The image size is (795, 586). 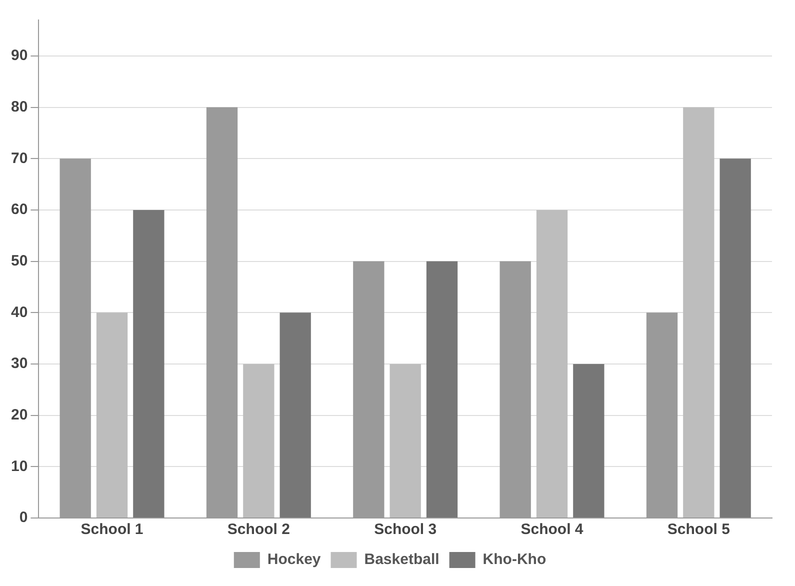 I want to click on x-tick-label: School 5, so click(x=698, y=529).